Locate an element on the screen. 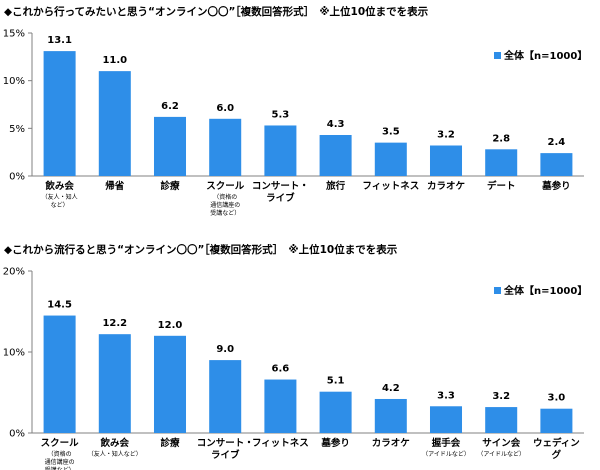 This screenshot has width=600, height=470. data-label: 11.0 is located at coordinates (114, 60).